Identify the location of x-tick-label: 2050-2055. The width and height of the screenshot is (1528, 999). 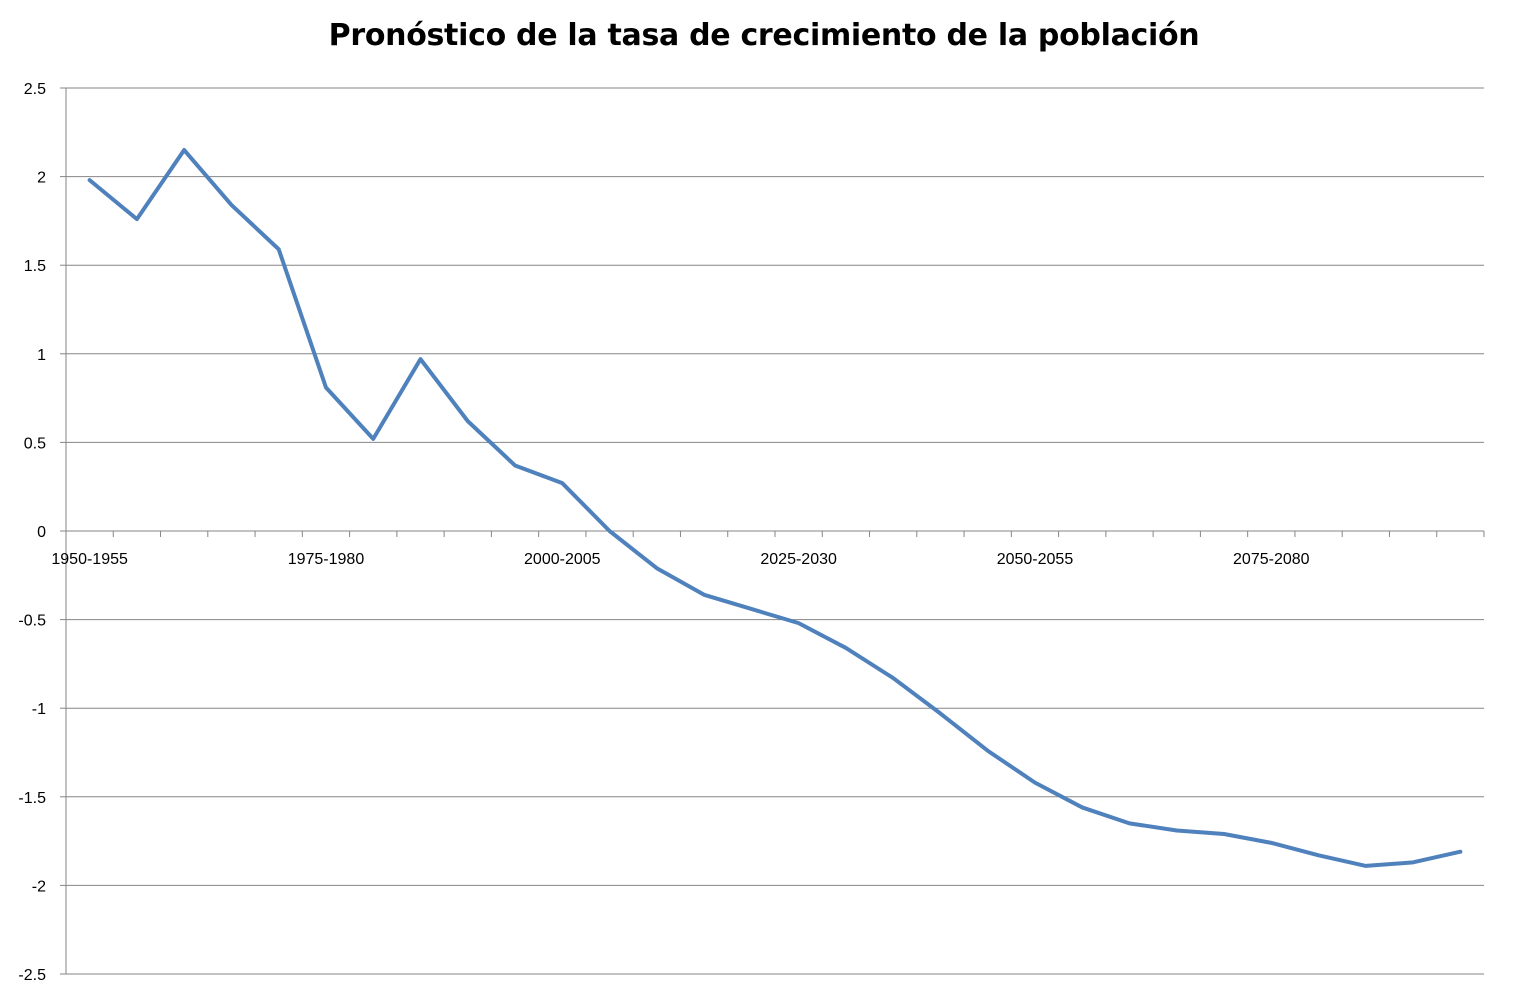
(1035, 559).